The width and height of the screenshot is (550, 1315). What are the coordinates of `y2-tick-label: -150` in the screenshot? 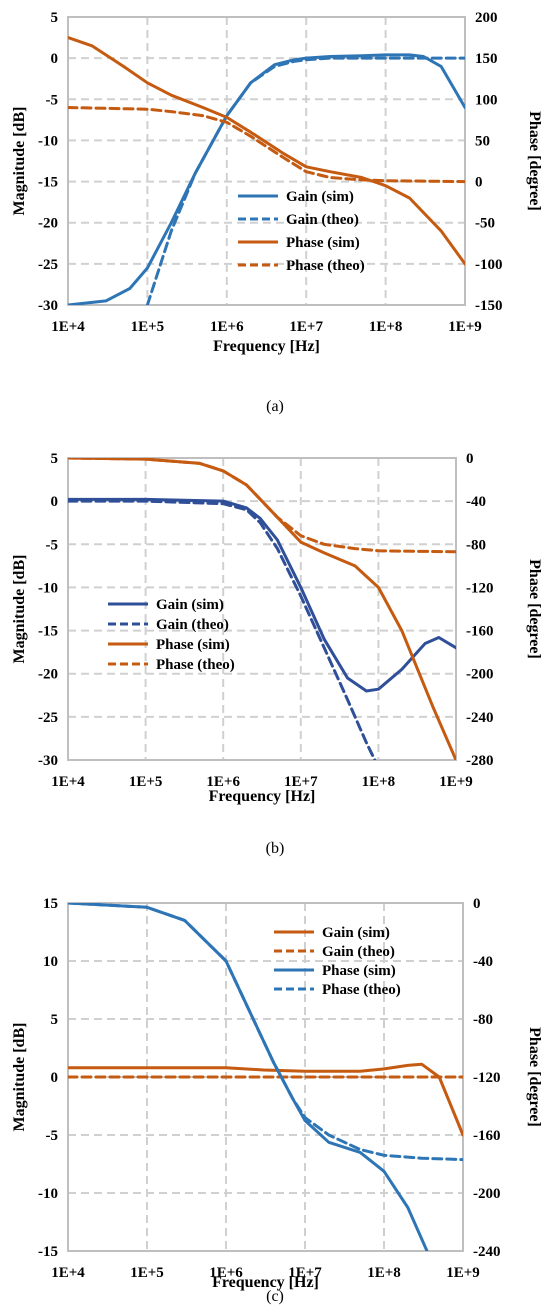 It's located at (489, 306).